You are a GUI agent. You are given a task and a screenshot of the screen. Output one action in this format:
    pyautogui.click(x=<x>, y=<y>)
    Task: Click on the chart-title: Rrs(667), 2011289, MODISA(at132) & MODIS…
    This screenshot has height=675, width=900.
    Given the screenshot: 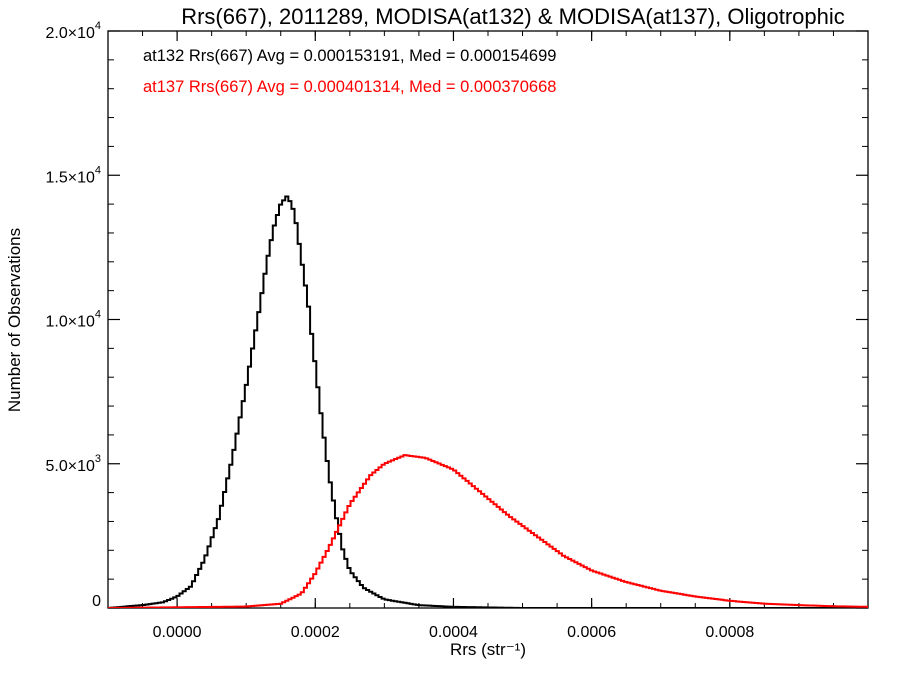 What is the action you would take?
    pyautogui.click(x=513, y=16)
    